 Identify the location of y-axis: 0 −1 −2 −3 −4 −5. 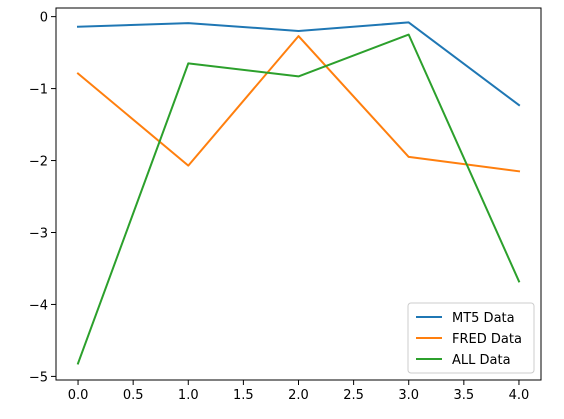
(42, 198).